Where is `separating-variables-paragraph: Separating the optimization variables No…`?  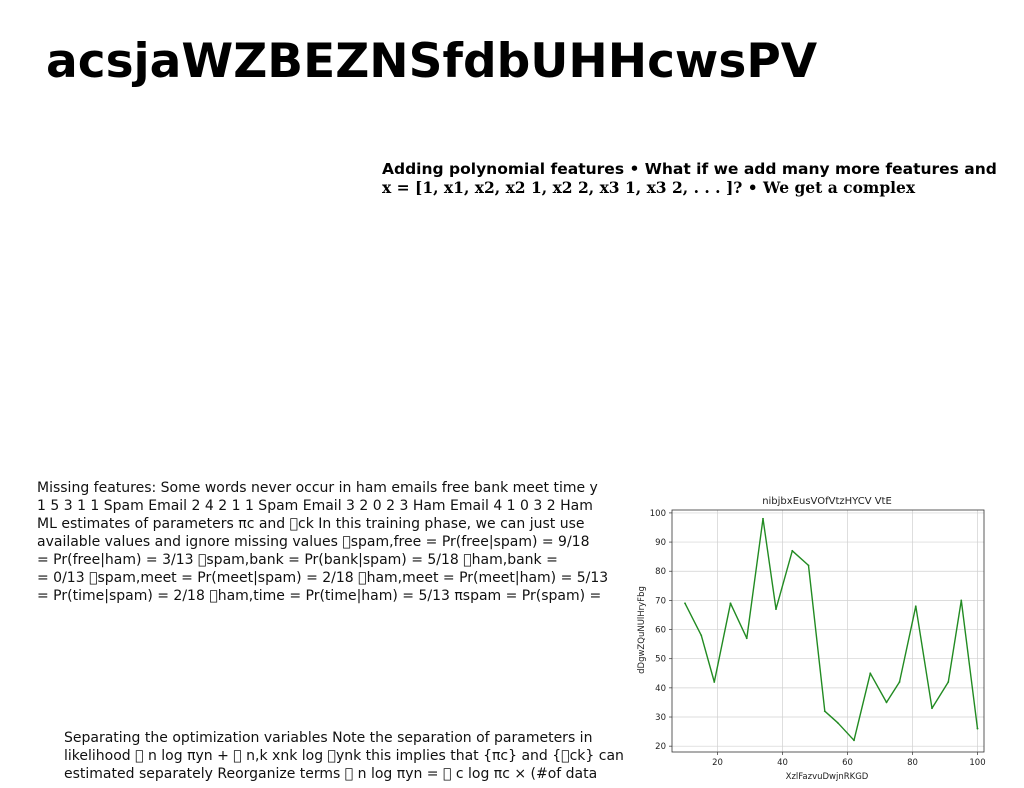
separating-variables-paragraph: Separating the optimization variables No… is located at coordinates (344, 756).